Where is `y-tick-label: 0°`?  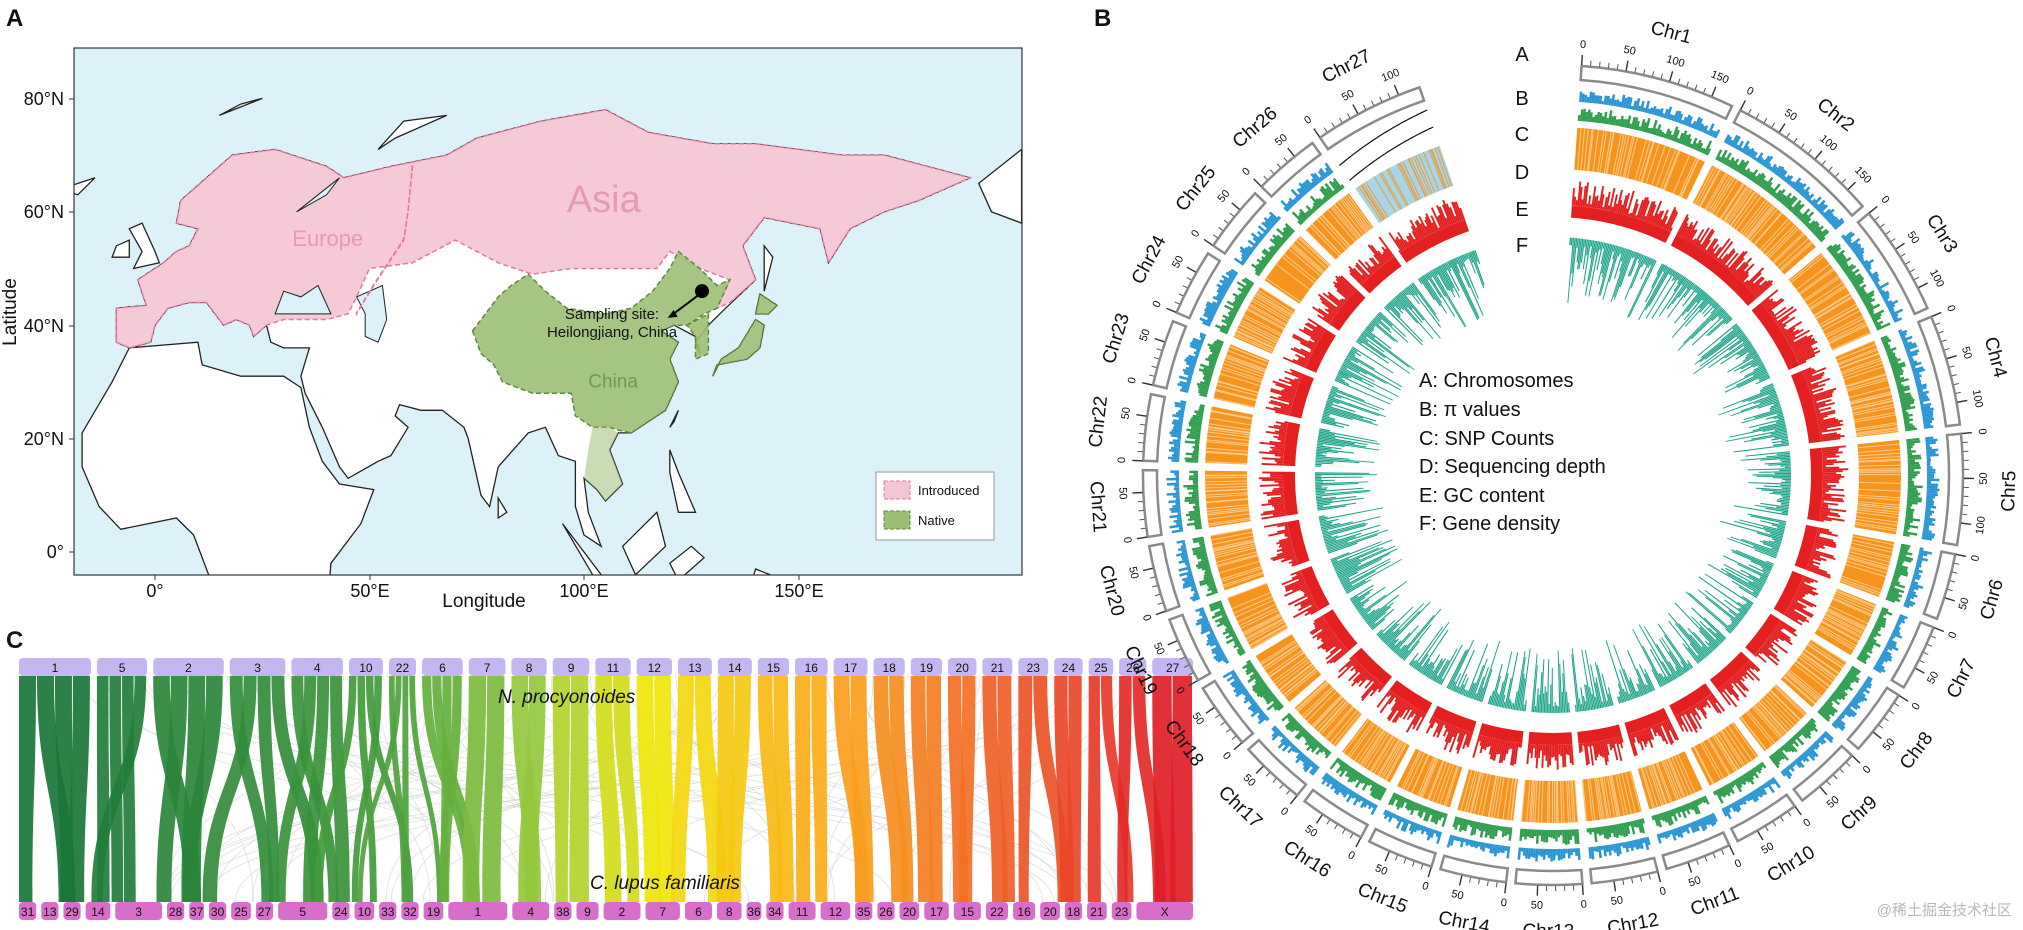 y-tick-label: 0° is located at coordinates (55, 552).